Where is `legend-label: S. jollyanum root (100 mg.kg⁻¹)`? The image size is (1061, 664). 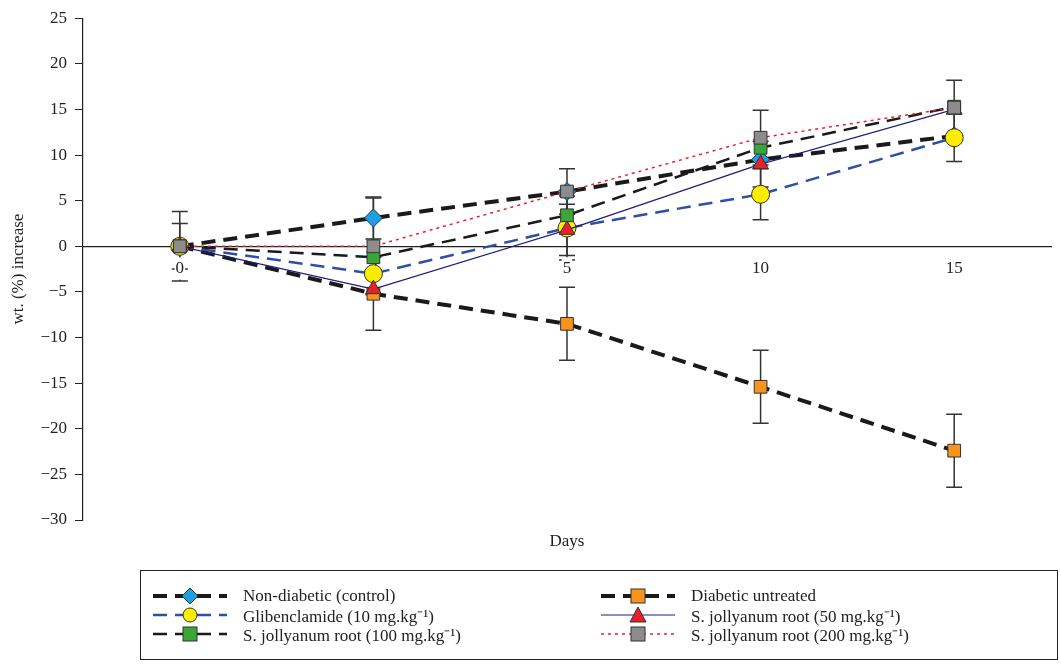 legend-label: S. jollyanum root (100 mg.kg⁻¹) is located at coordinates (352, 635).